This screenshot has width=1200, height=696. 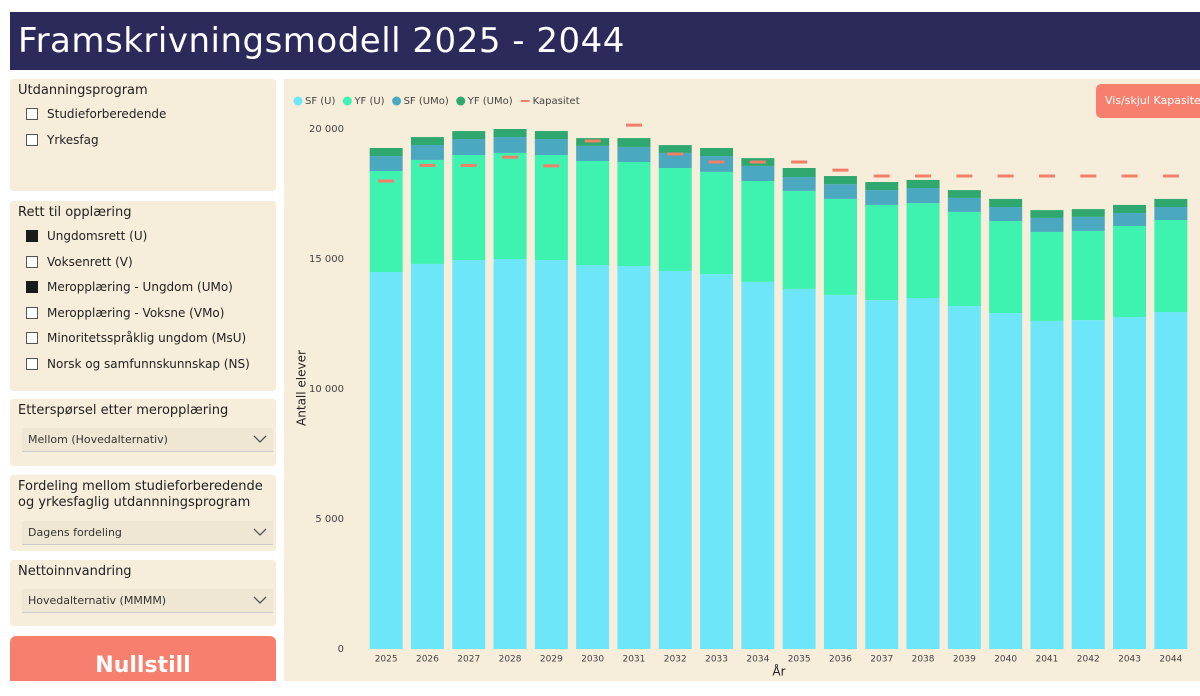 I want to click on dropdown: Dagens fordeling, so click(x=147, y=533).